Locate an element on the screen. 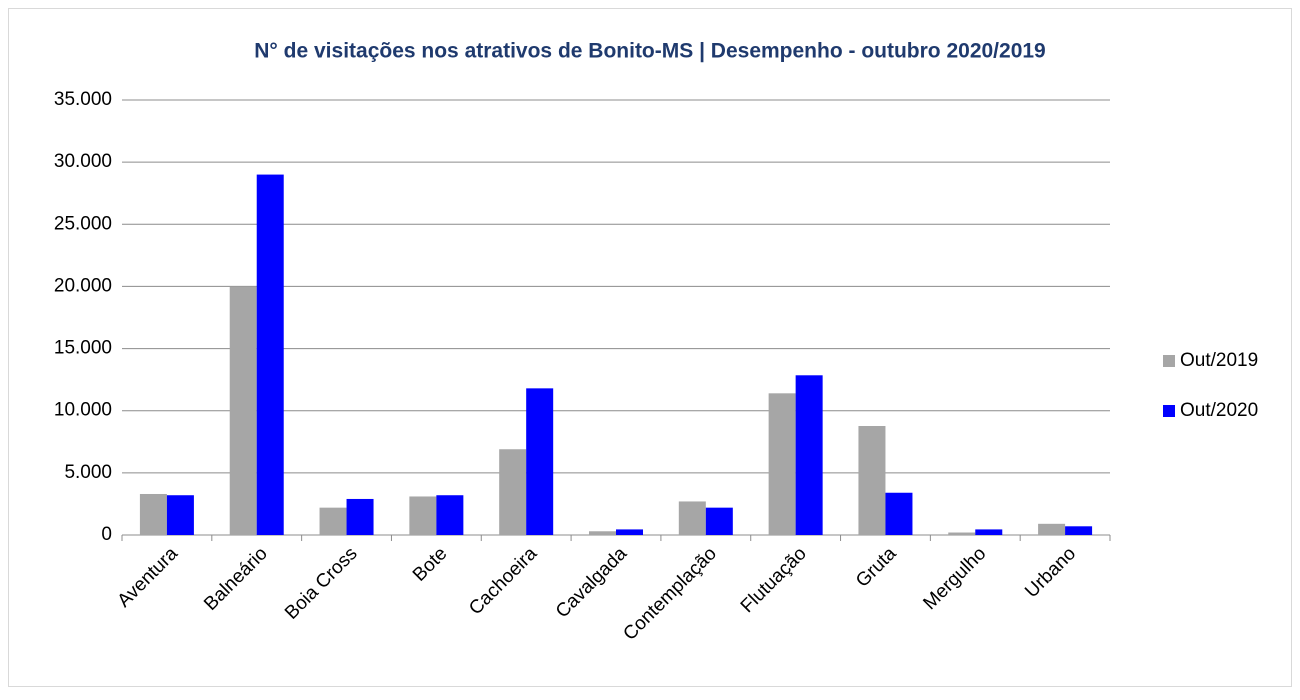 This screenshot has width=1300, height=700. y-tick-label: 0 is located at coordinates (106, 534).